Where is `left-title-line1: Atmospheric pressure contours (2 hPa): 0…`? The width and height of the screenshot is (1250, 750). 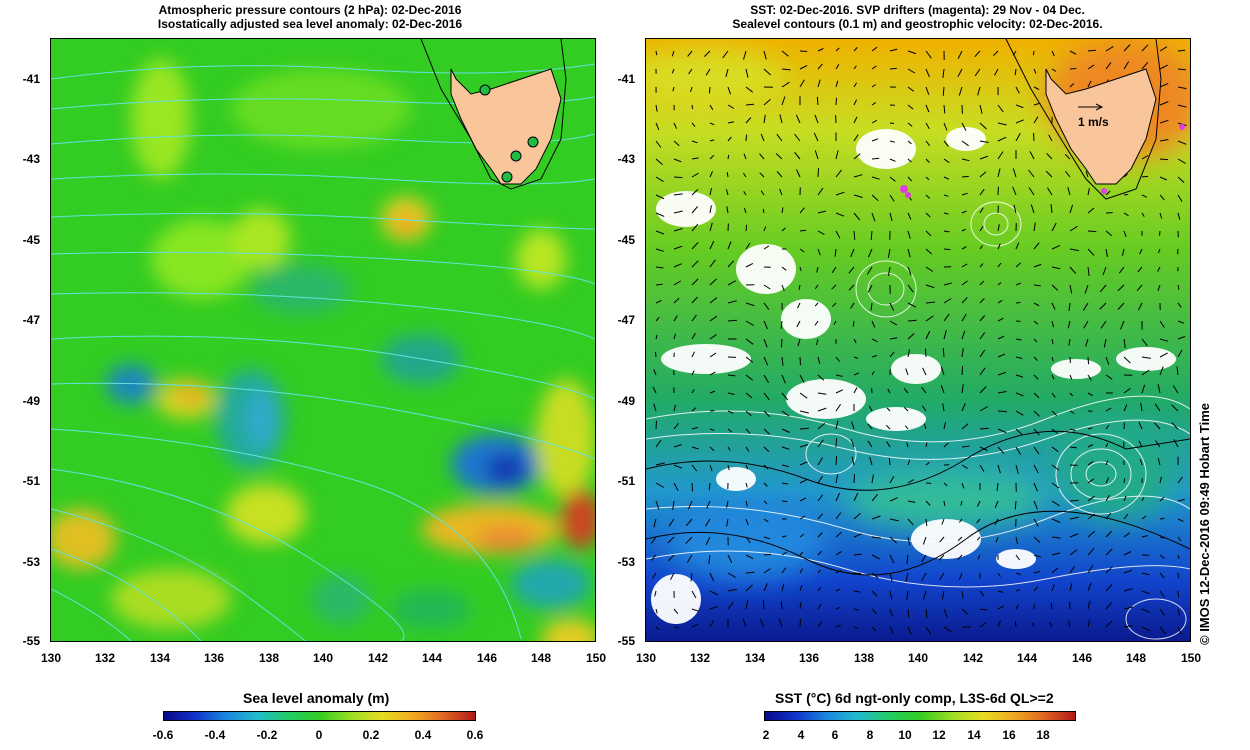 left-title-line1: Atmospheric pressure contours (2 hPa): 0… is located at coordinates (310, 10).